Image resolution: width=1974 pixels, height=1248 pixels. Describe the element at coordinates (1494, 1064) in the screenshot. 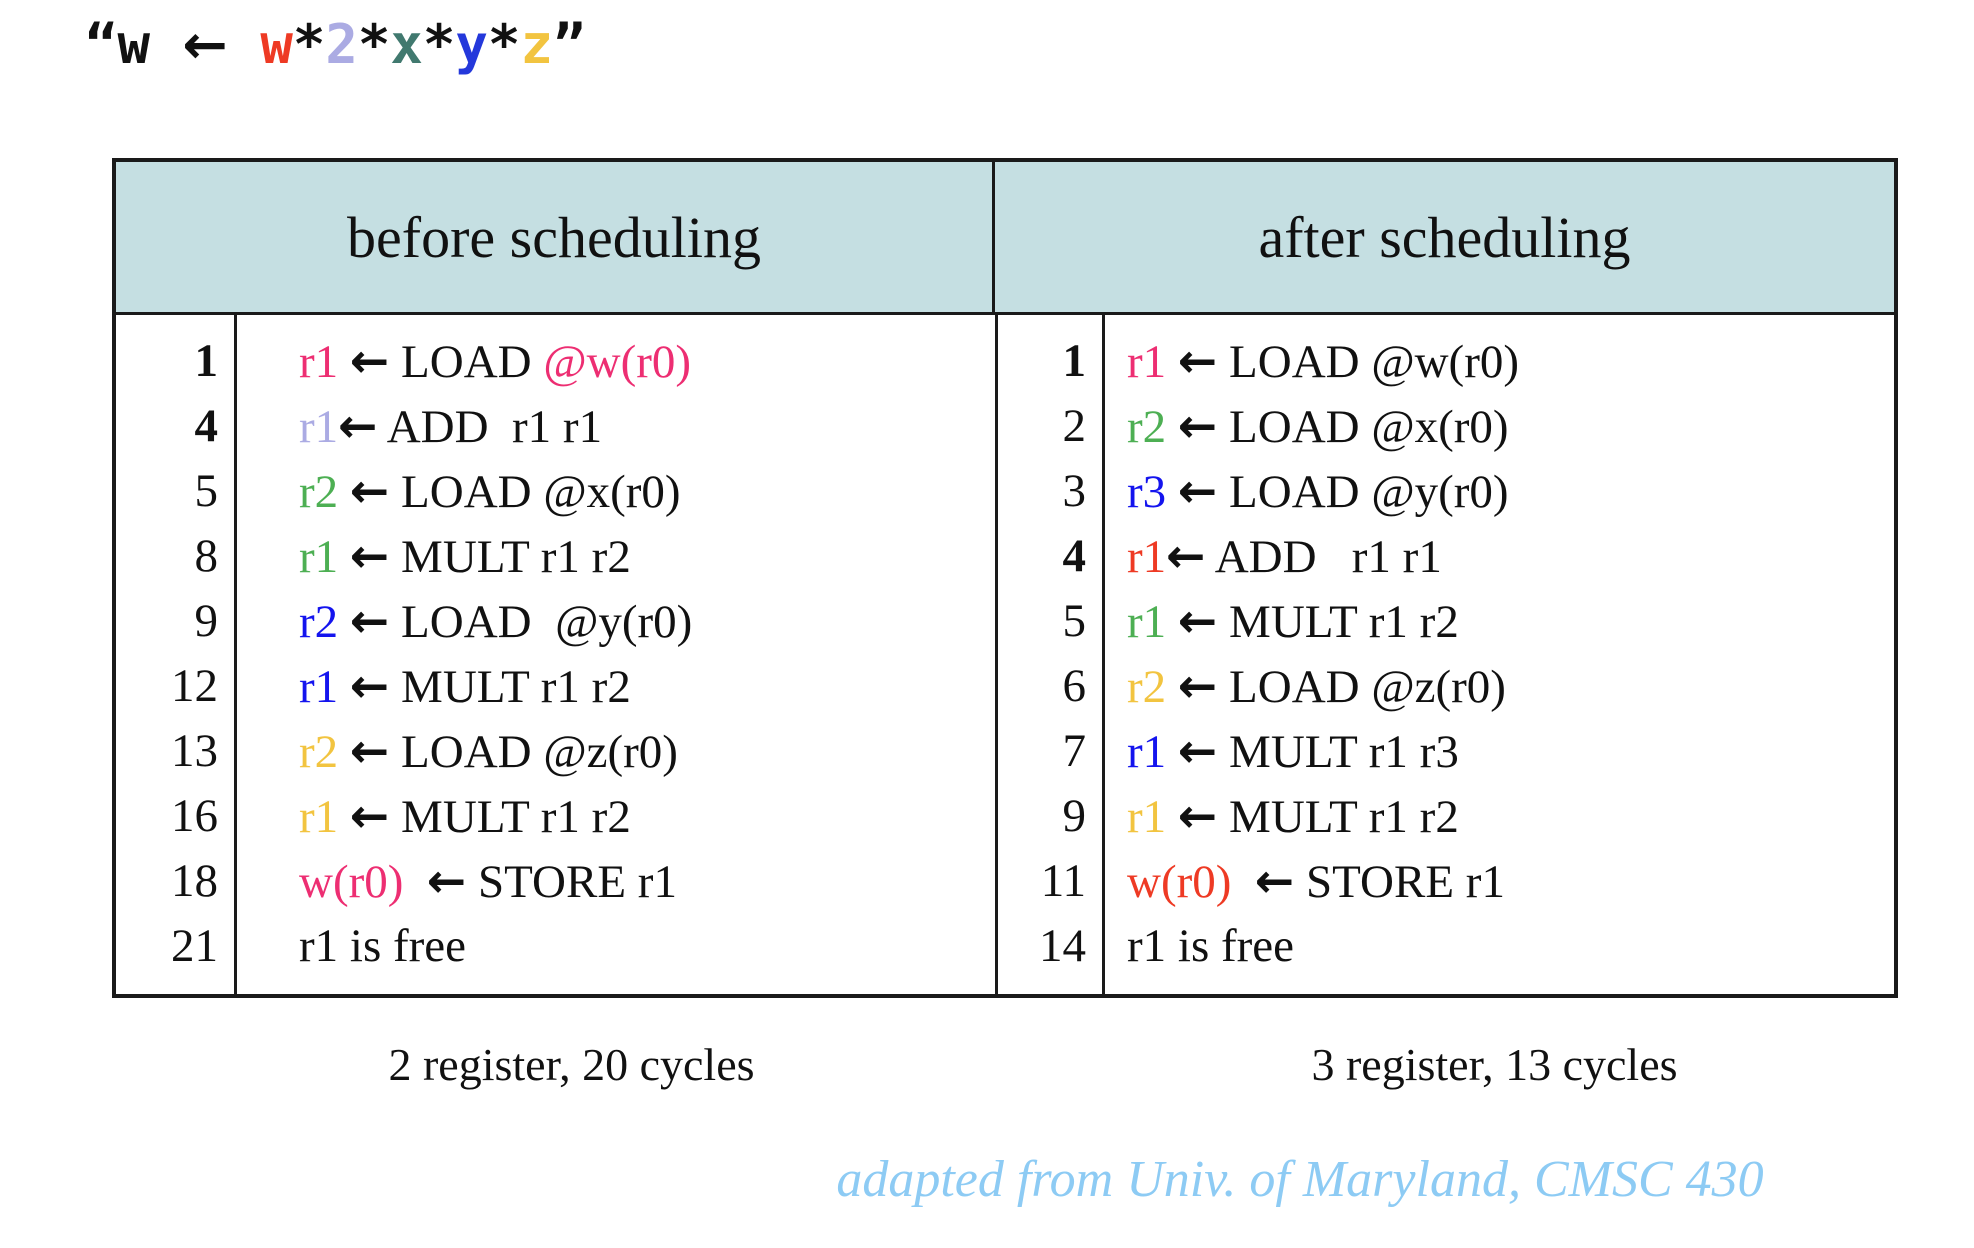

I see `after-caption: 3 register, 13 cycles` at that location.